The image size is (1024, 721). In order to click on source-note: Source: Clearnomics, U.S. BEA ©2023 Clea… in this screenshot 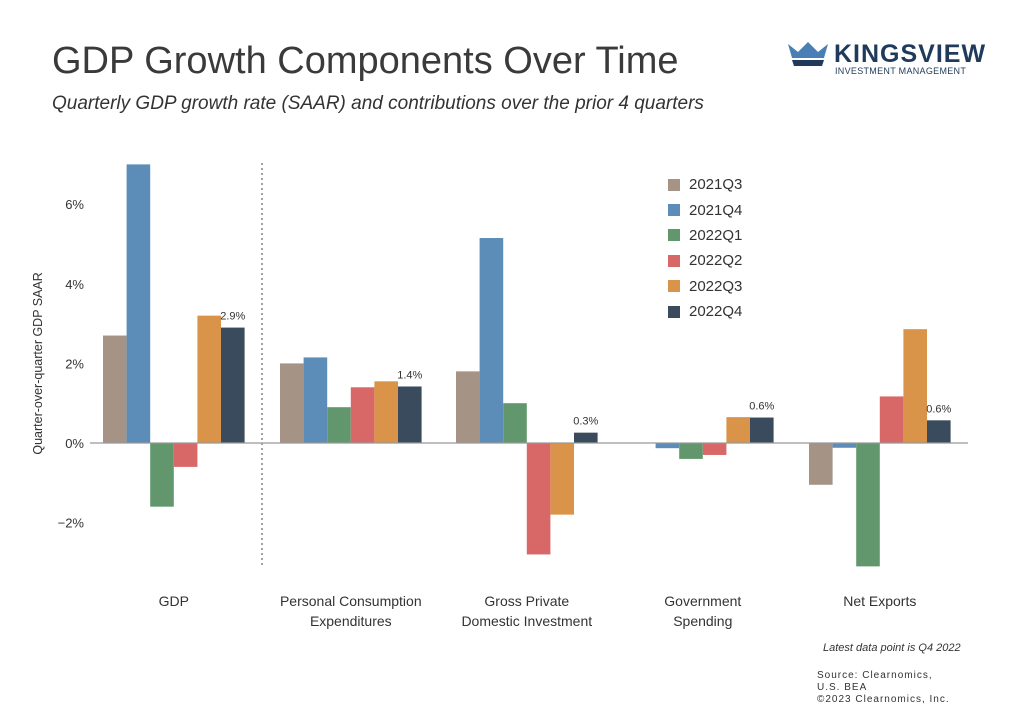, I will do `click(883, 688)`.